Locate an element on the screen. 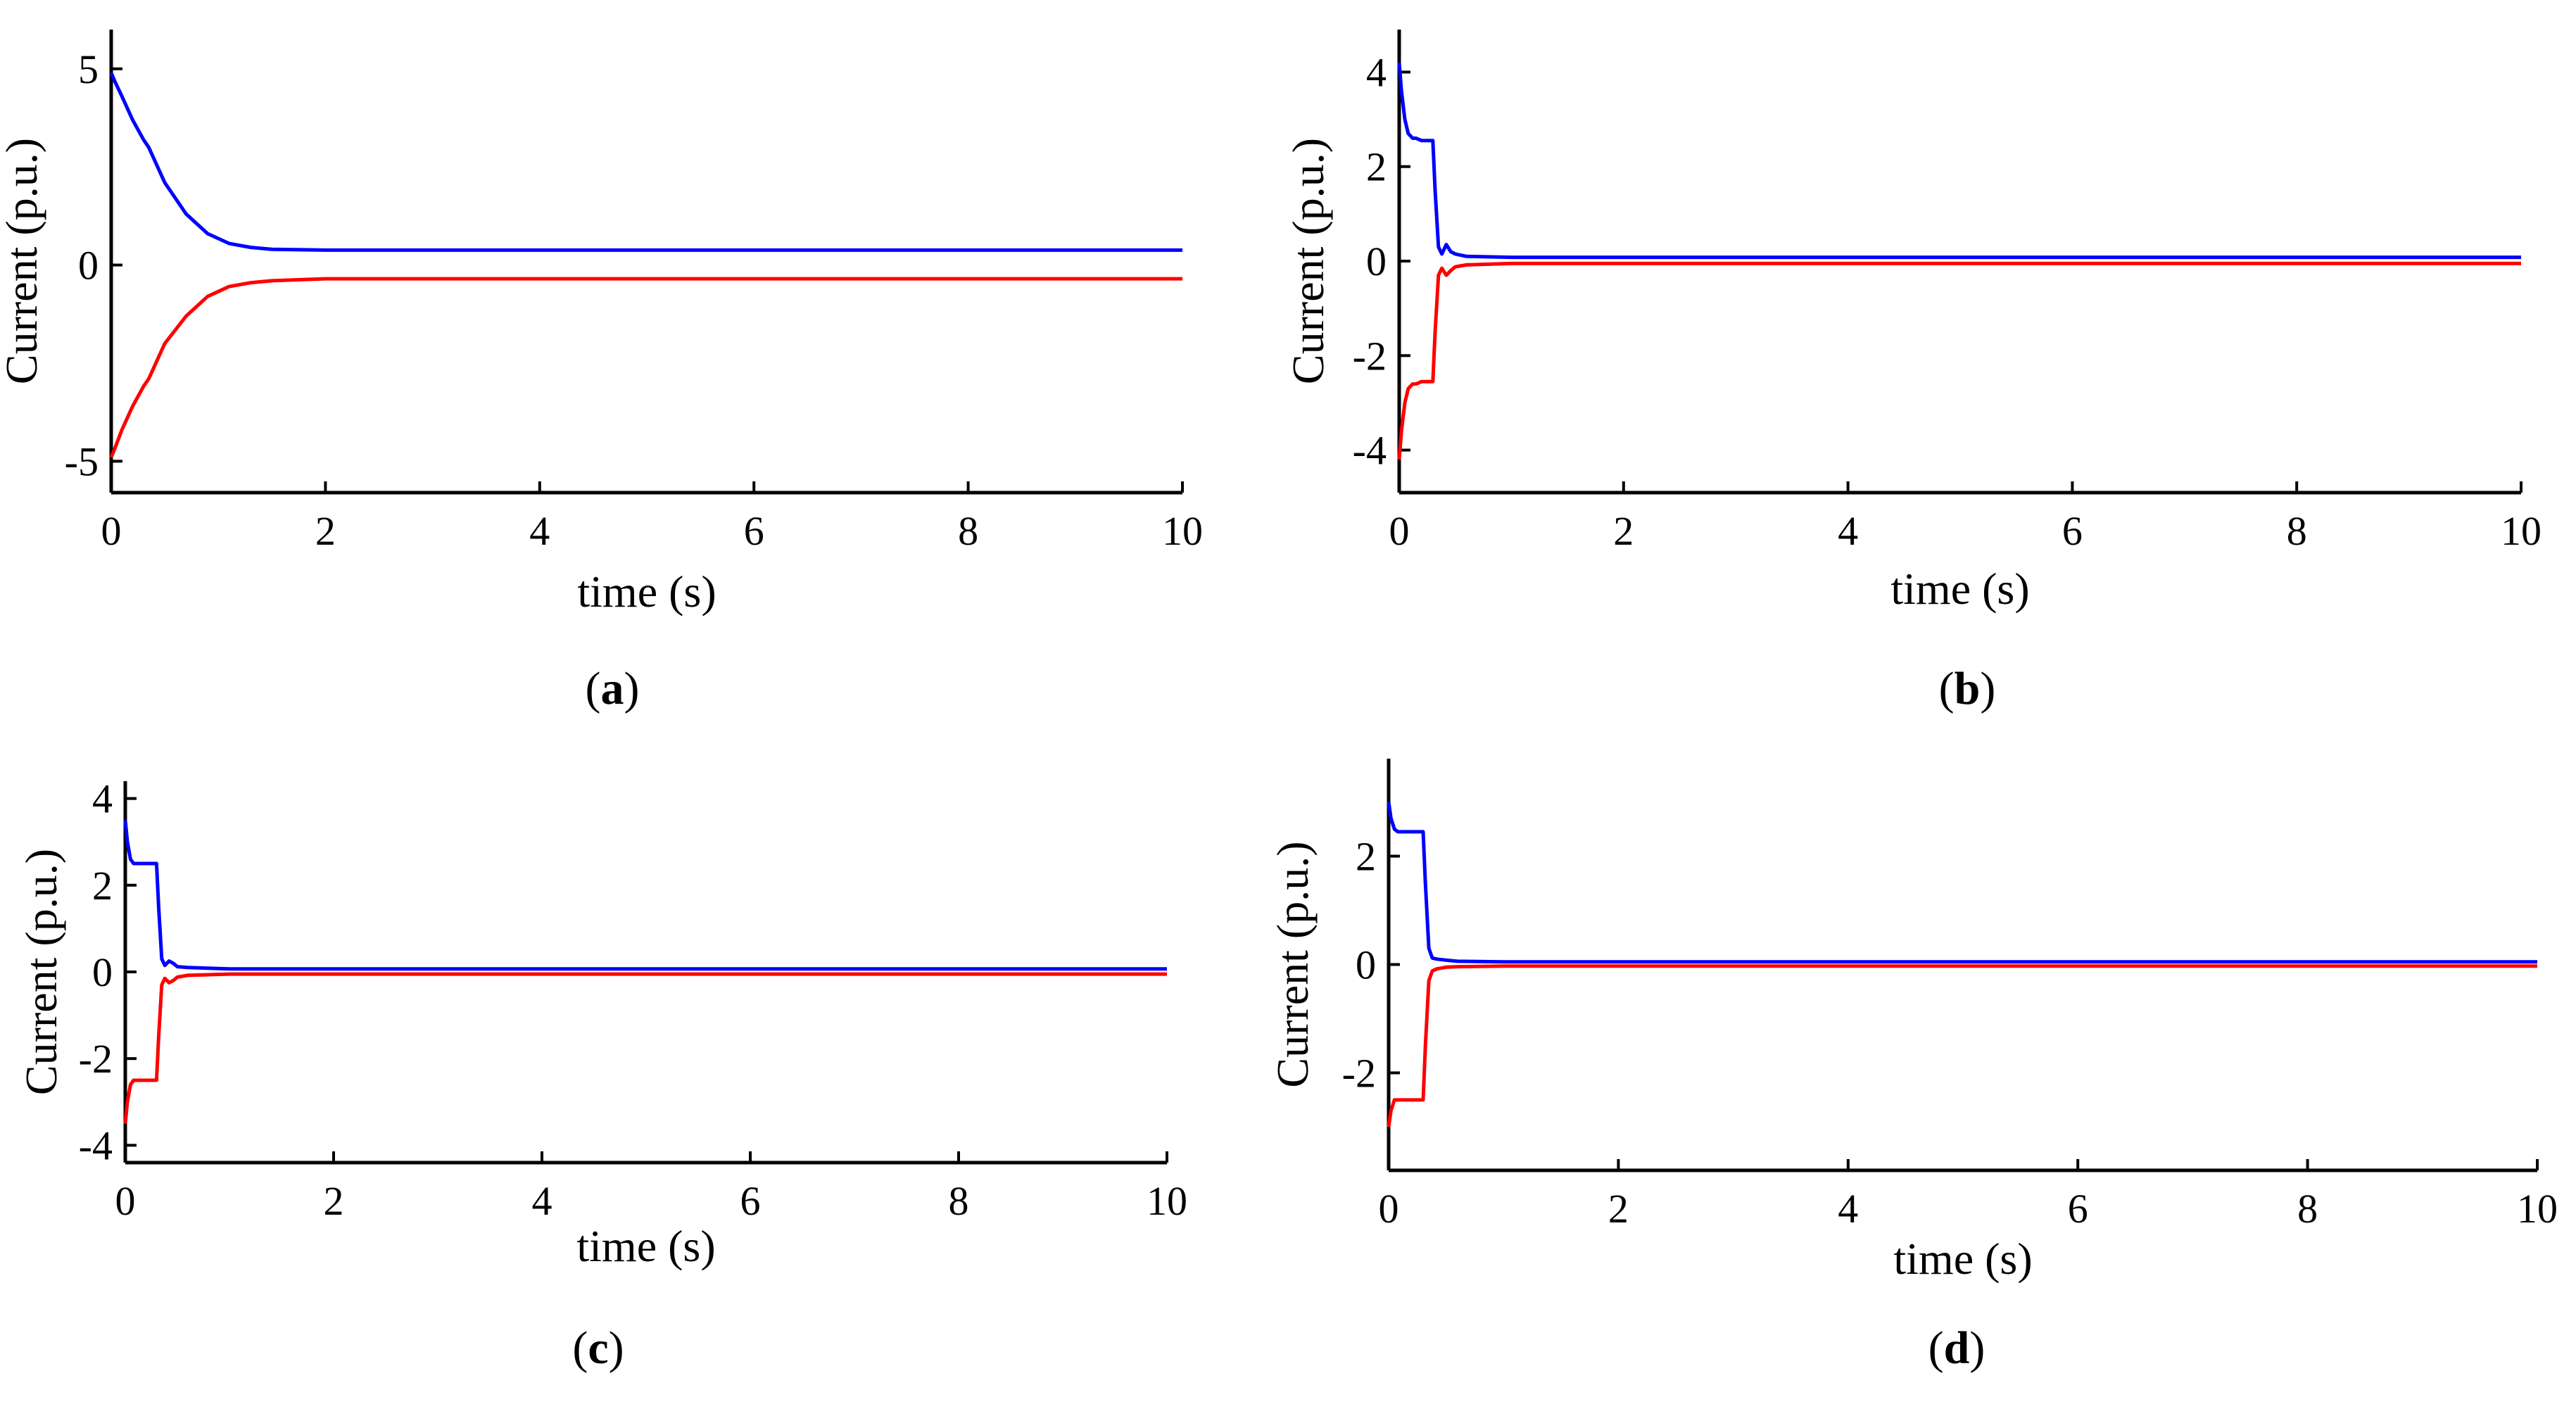 The height and width of the screenshot is (1404, 2576). caption-letter: a is located at coordinates (612, 688).